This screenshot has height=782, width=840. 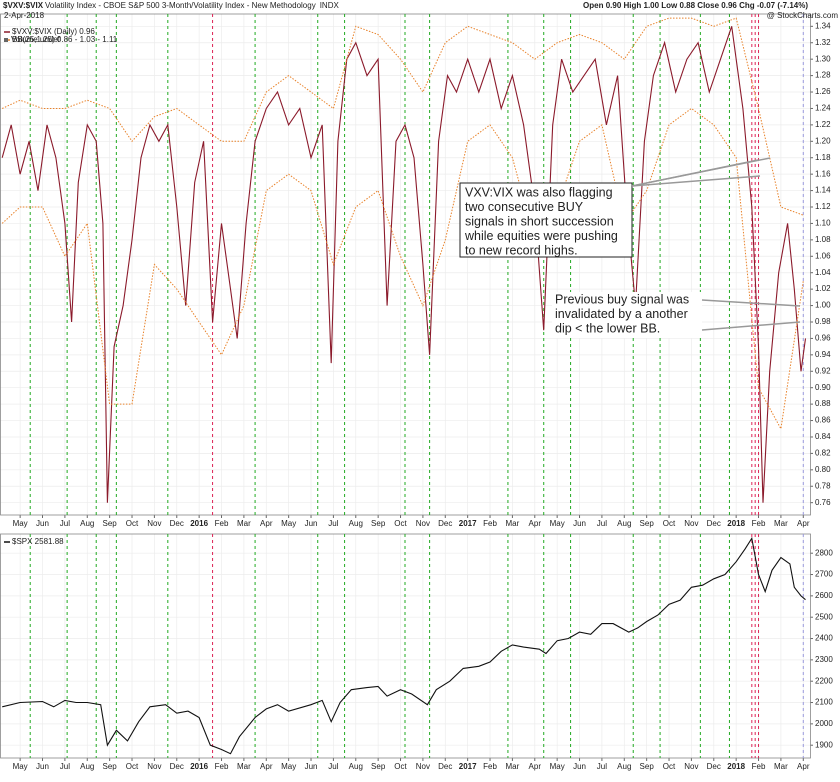 What do you see at coordinates (823, 58) in the screenshot?
I see `y-tick-label: 1.30` at bounding box center [823, 58].